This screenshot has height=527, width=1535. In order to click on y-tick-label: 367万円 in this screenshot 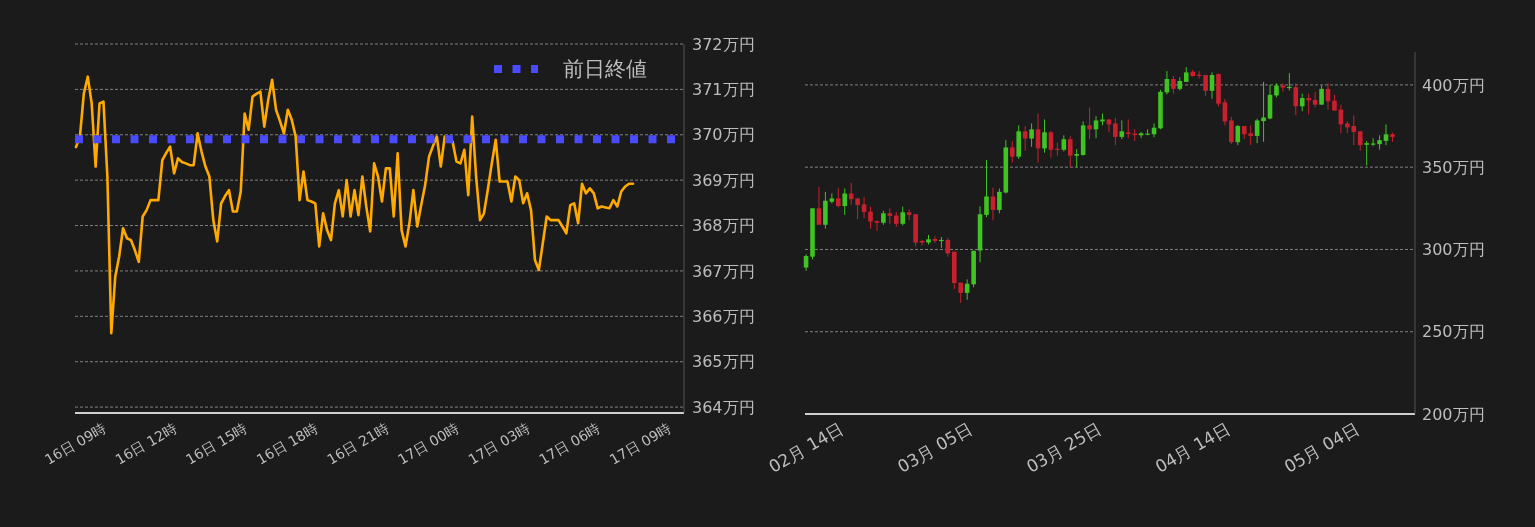, I will do `click(723, 271)`.